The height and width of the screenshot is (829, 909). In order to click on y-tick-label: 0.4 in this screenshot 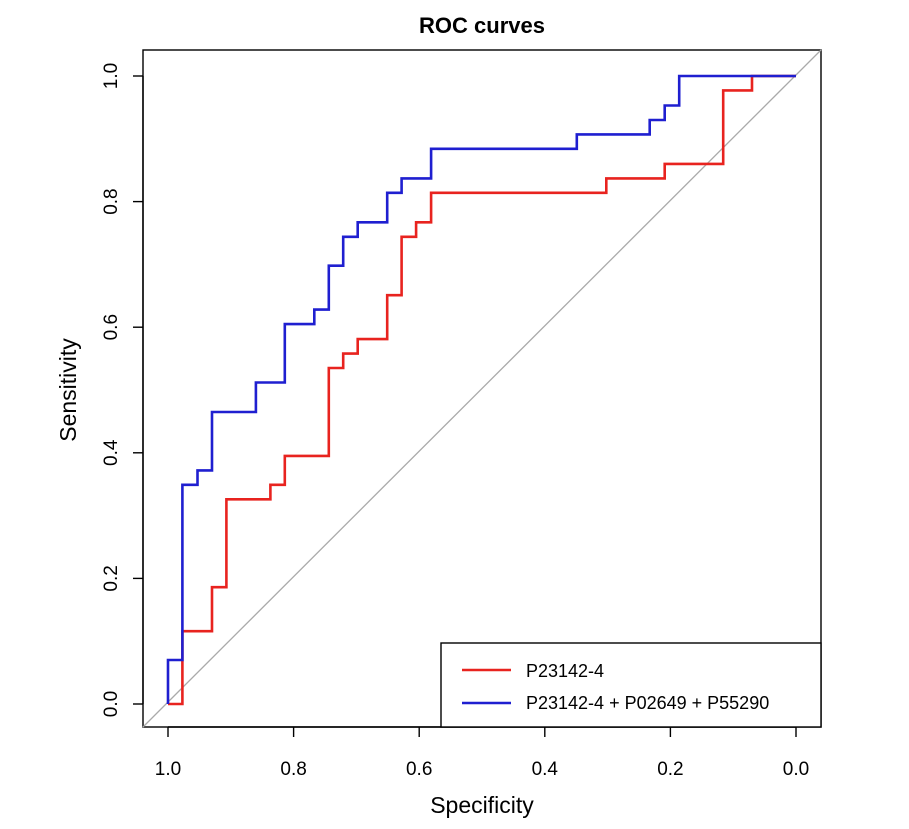, I will do `click(111, 452)`.